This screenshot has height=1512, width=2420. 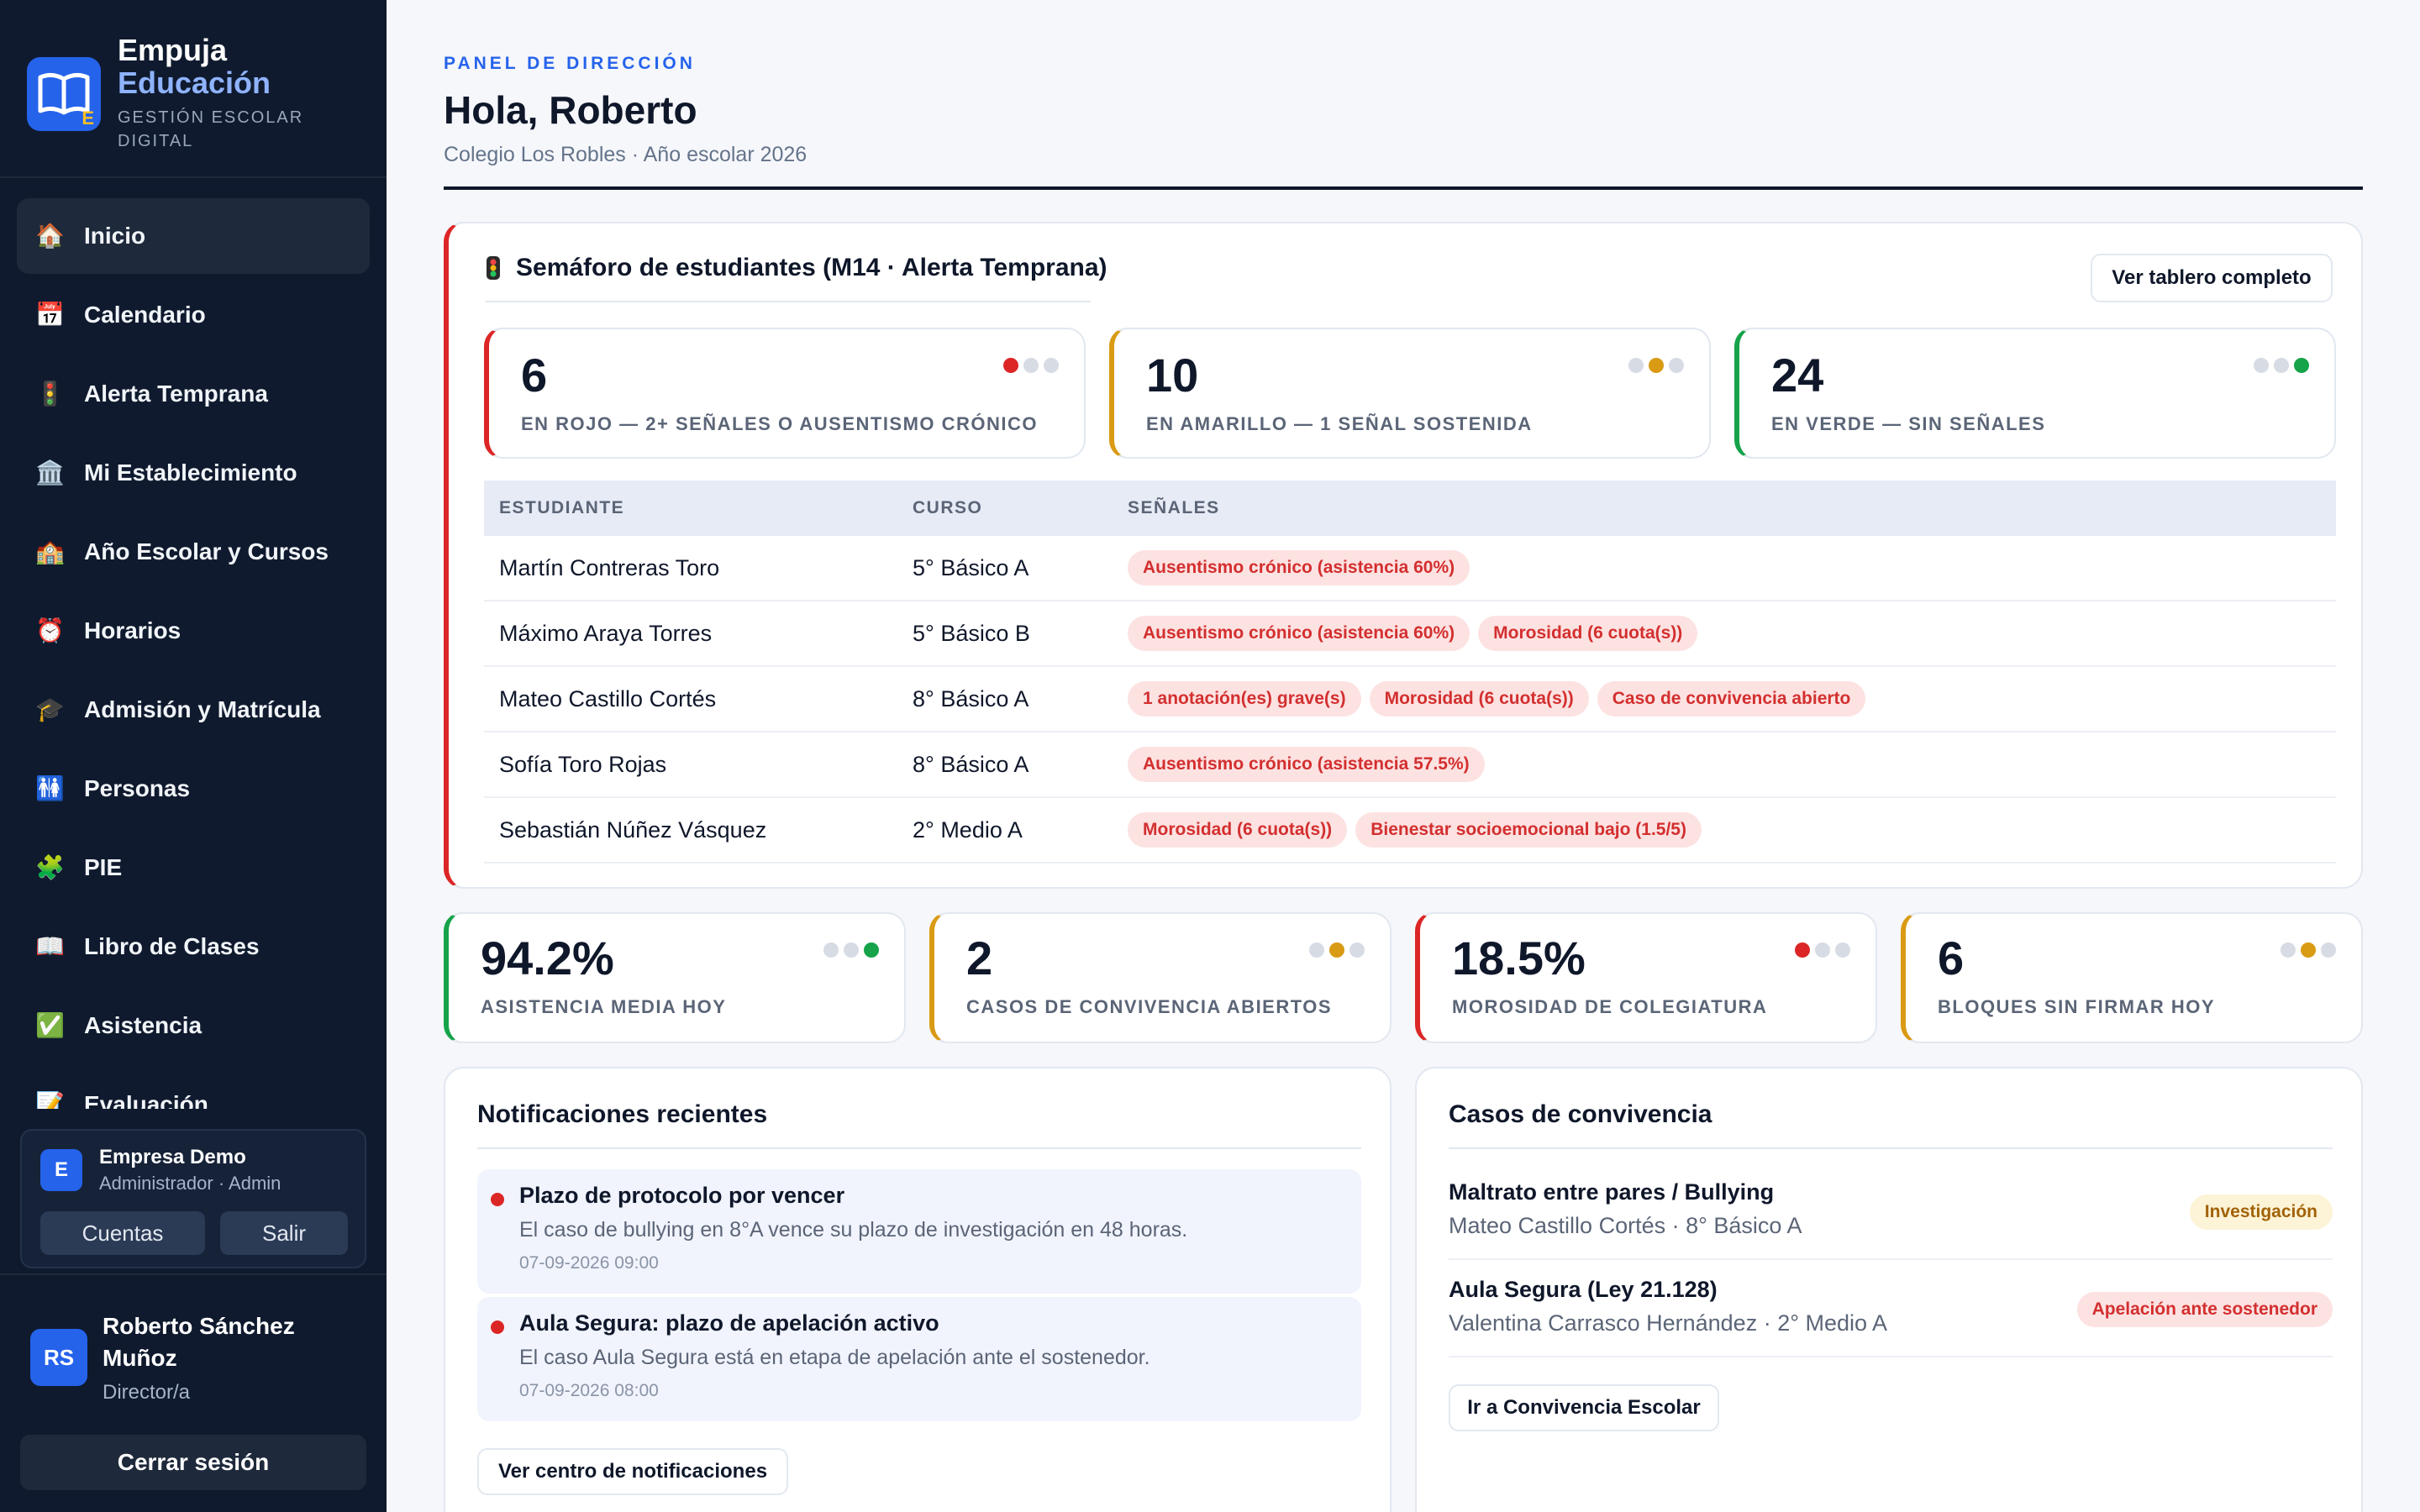 What do you see at coordinates (88, 118) in the screenshot?
I see `logo-letter: E` at bounding box center [88, 118].